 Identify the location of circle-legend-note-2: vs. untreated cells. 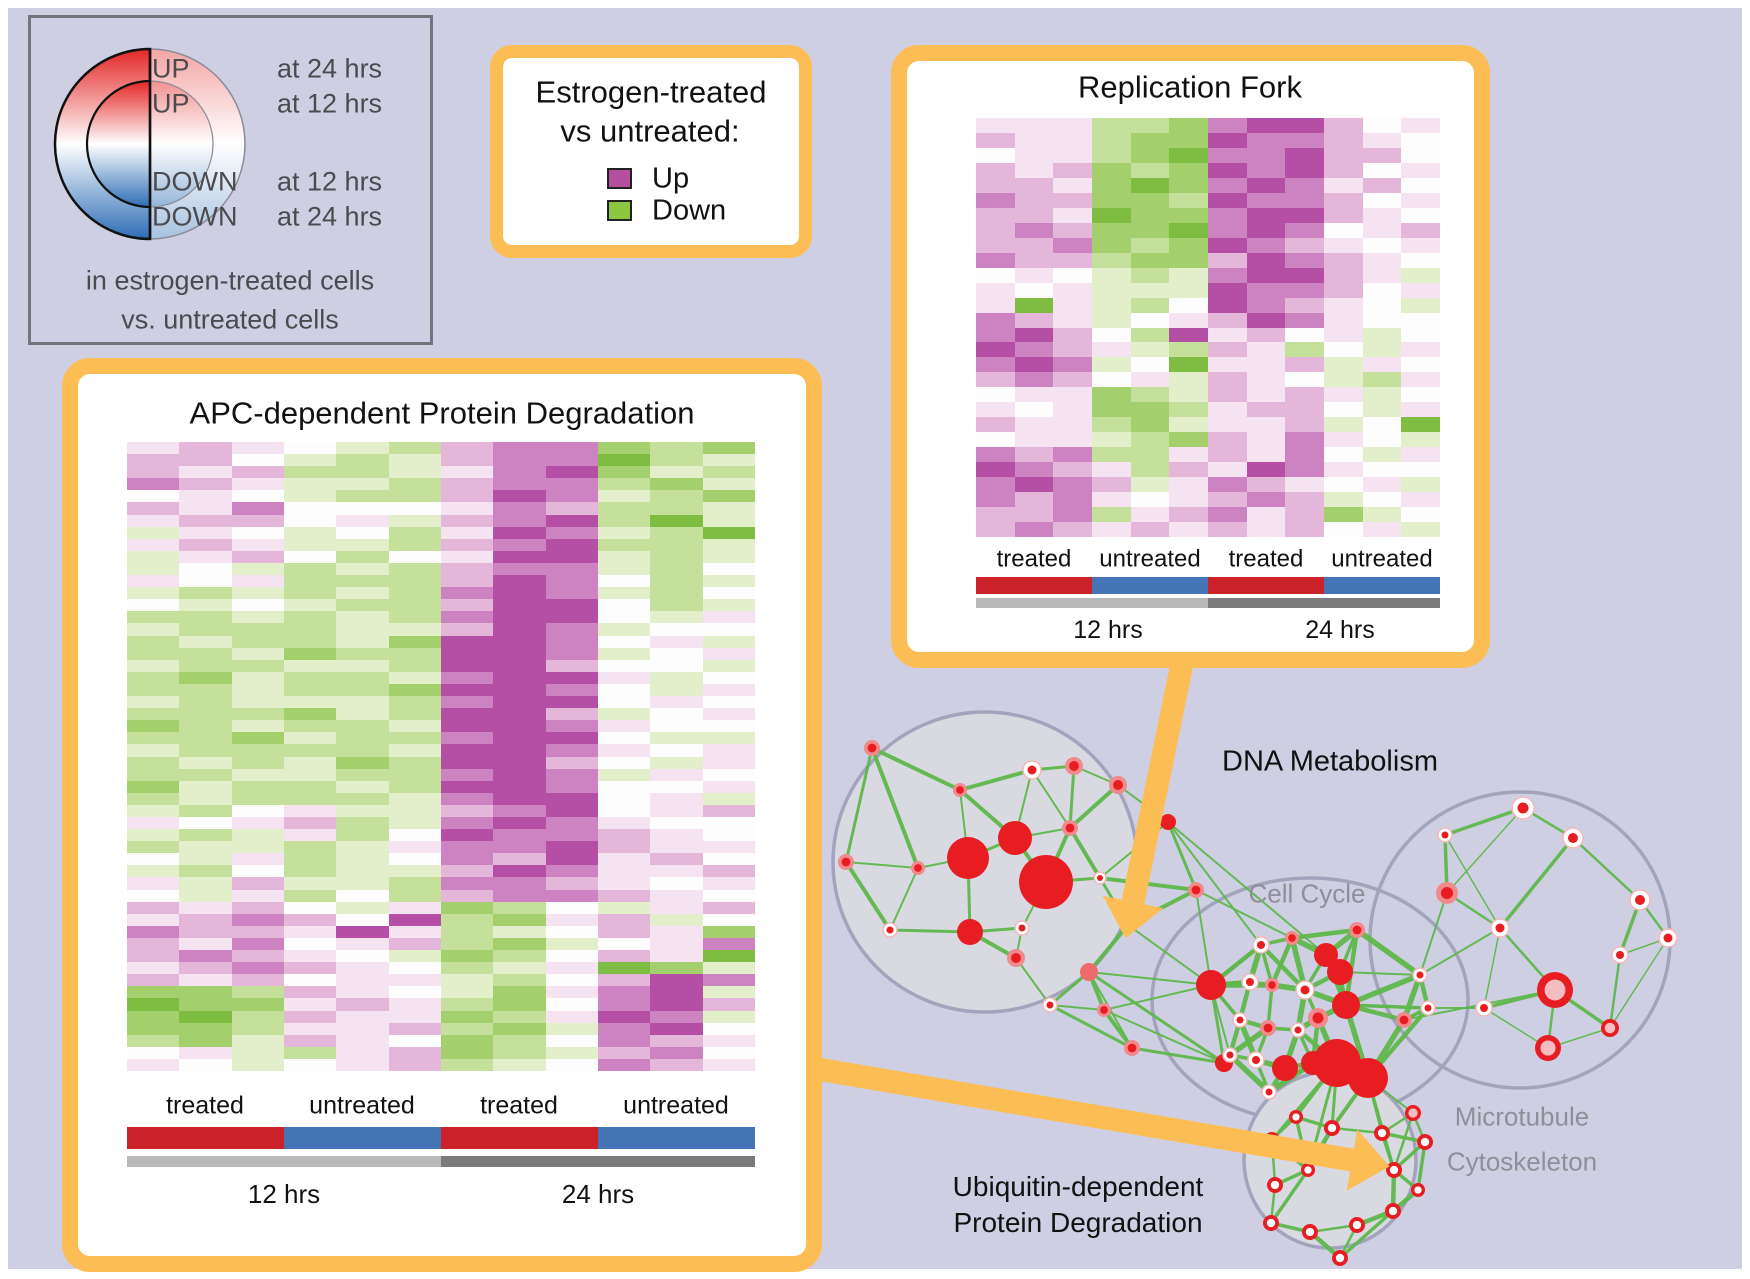
(230, 319).